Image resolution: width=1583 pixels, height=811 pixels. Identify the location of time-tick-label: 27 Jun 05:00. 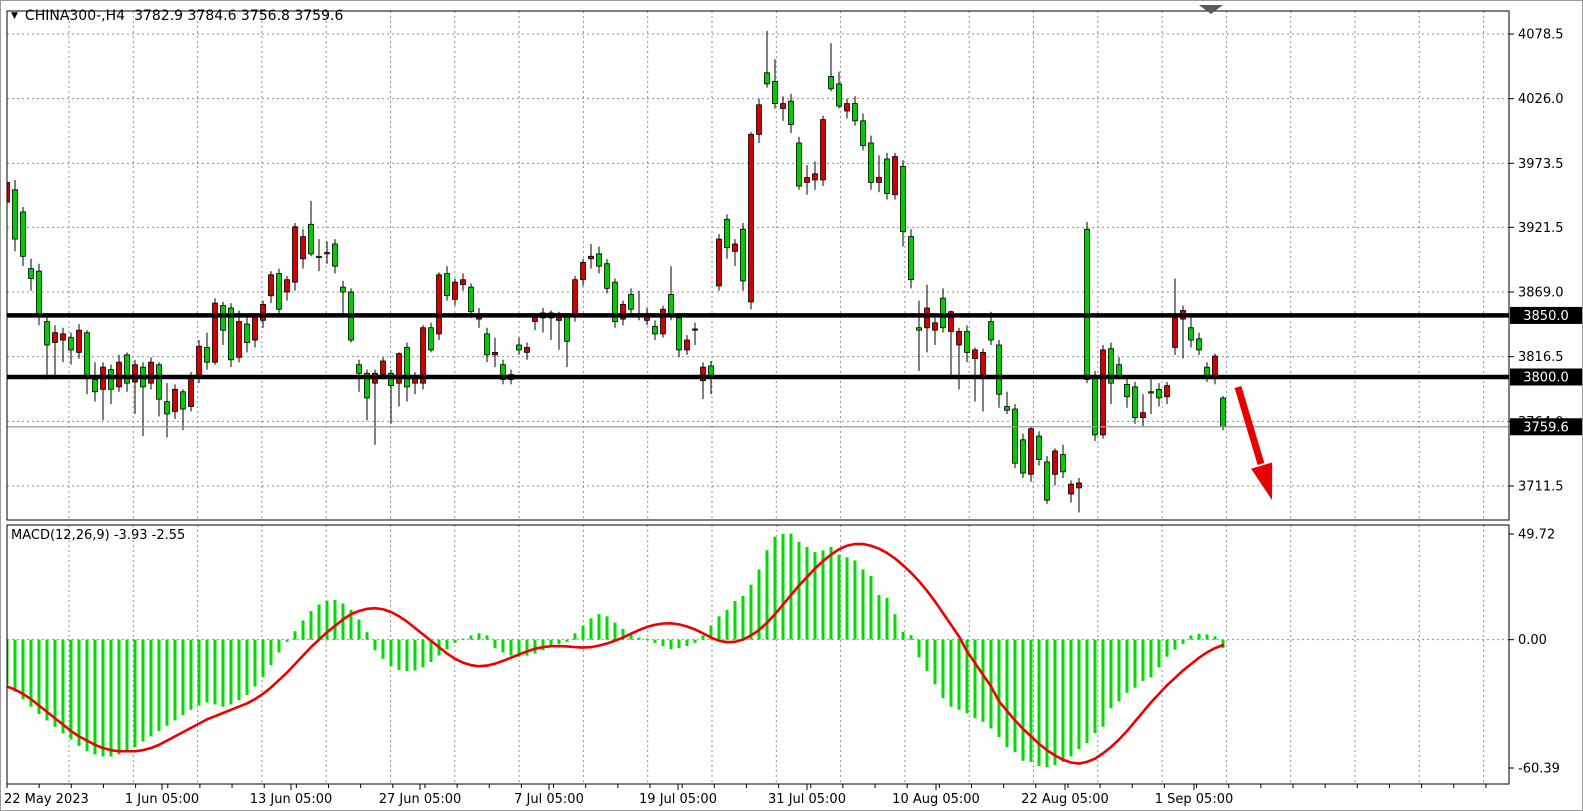
(420, 799).